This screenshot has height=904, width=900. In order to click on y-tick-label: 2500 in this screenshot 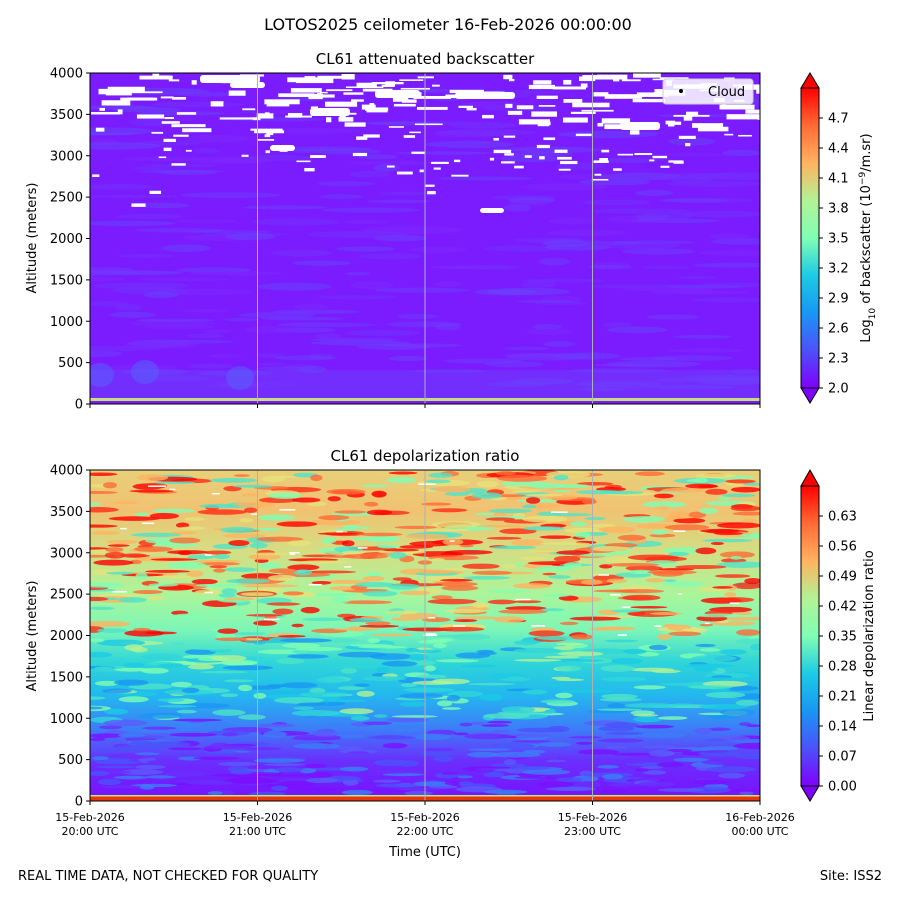, I will do `click(66, 198)`.